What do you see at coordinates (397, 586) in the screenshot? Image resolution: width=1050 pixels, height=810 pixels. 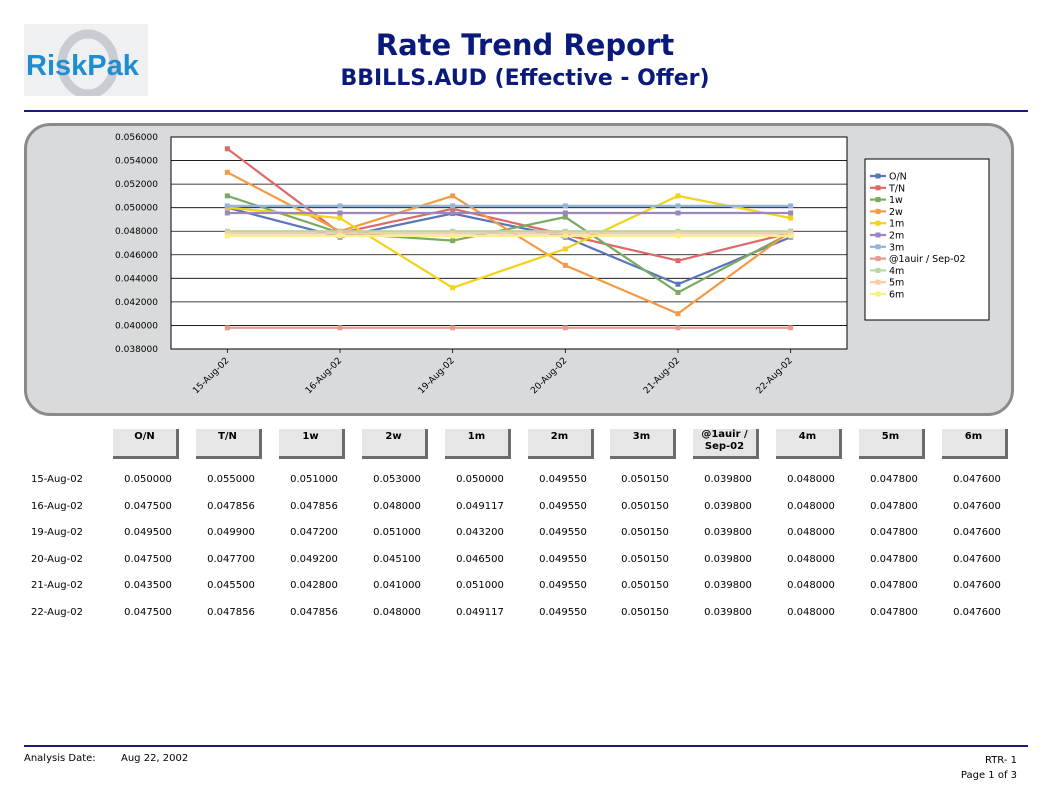 I see `table-cell: 0.041000` at bounding box center [397, 586].